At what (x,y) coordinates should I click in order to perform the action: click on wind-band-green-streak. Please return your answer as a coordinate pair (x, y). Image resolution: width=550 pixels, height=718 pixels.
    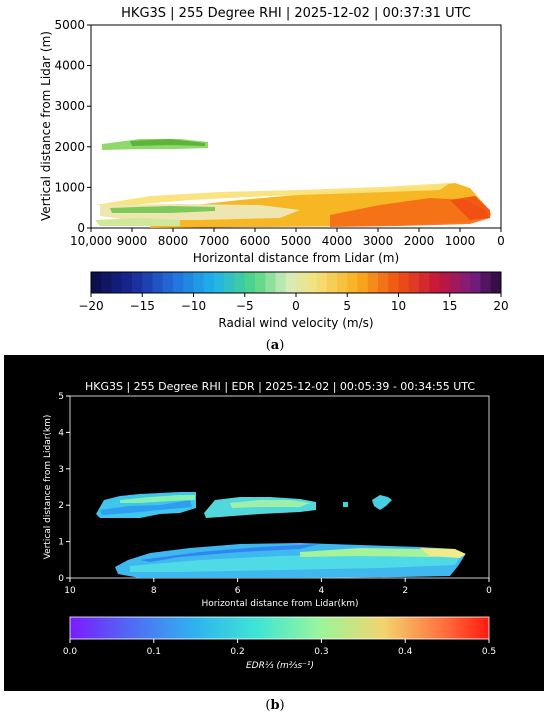
    Looking at the image, I should click on (162, 209).